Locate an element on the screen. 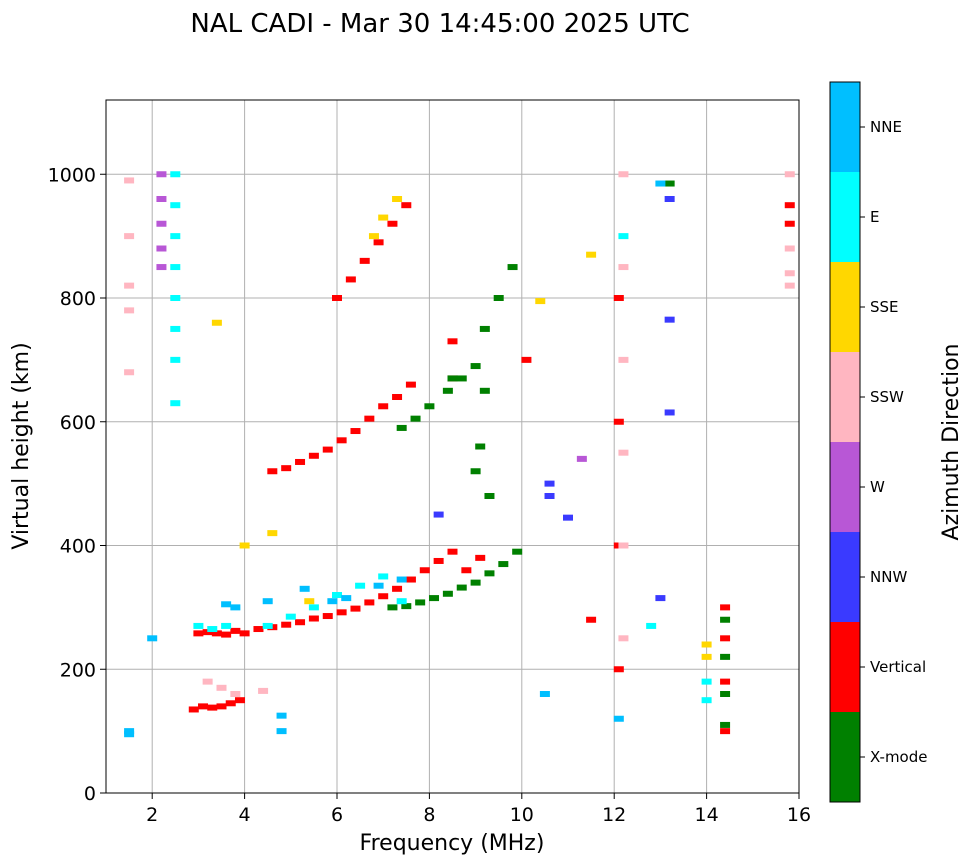  chart-title: NAL CADI - Mar 30 14:45:00 2025 UTC is located at coordinates (439, 24).